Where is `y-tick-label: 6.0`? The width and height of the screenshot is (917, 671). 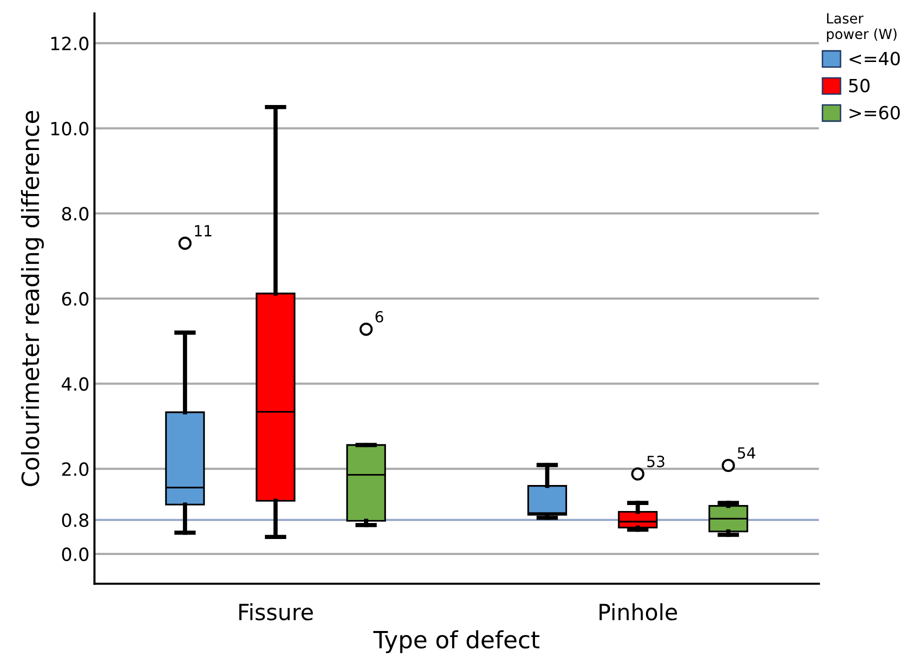 y-tick-label: 6.0 is located at coordinates (75, 299).